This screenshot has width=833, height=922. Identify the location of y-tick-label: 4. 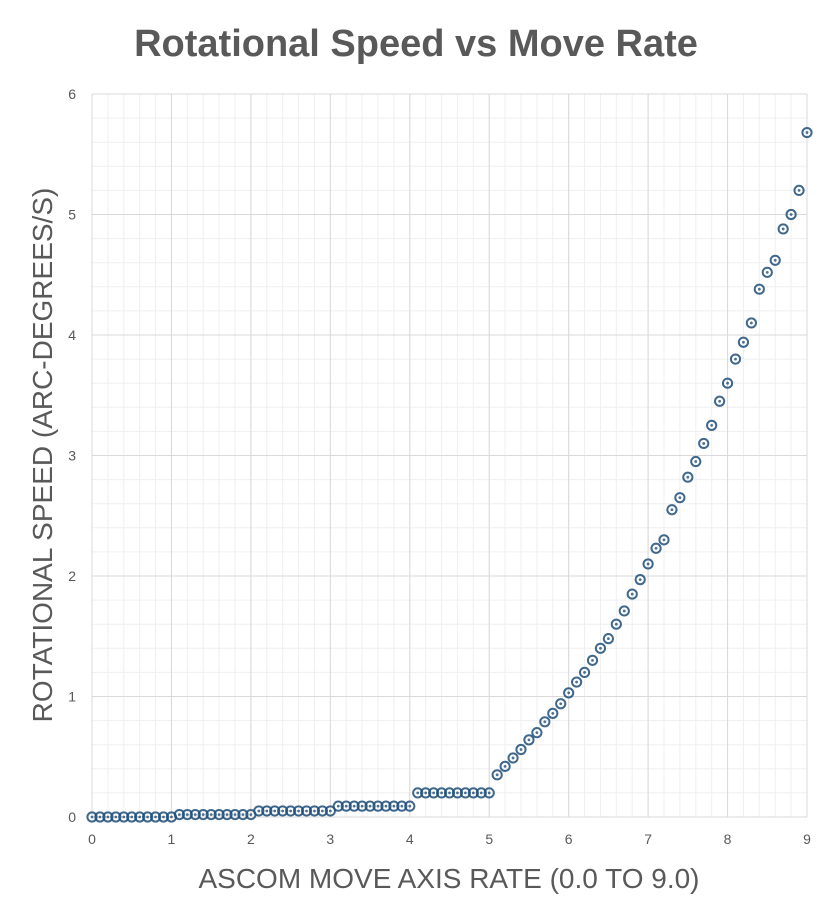
(72, 335).